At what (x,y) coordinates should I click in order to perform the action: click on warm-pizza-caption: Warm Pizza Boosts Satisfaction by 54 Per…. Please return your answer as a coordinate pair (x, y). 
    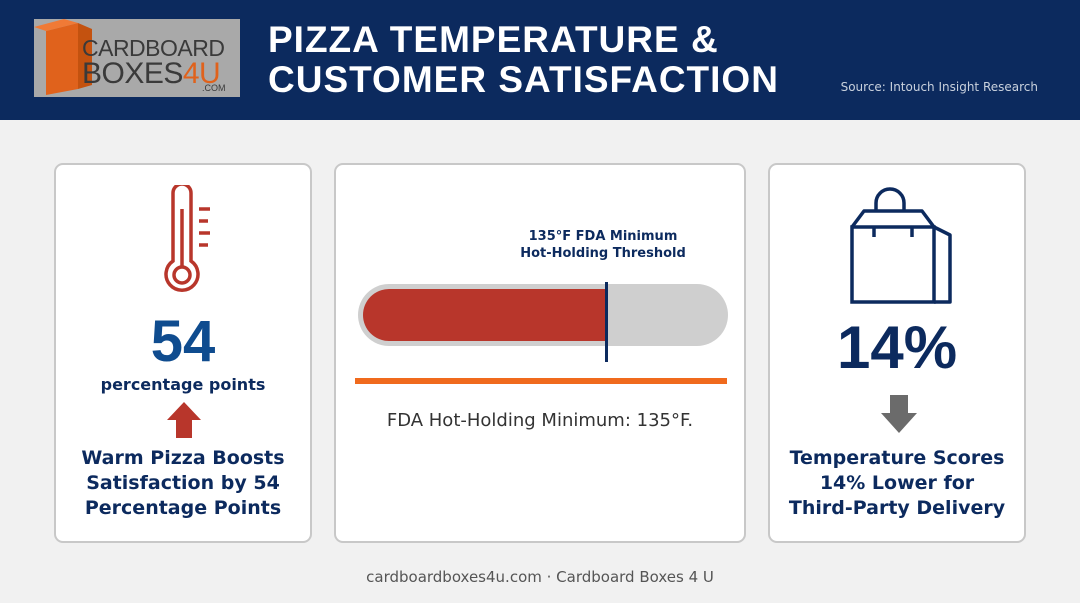
    Looking at the image, I should click on (183, 483).